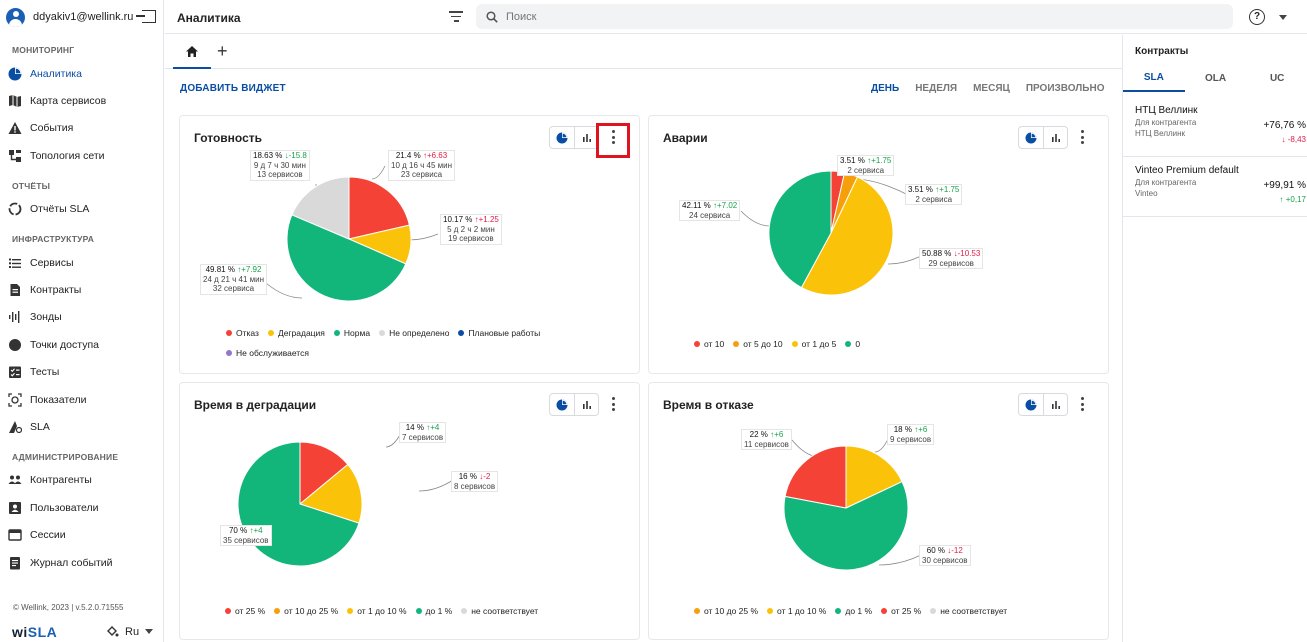 Image resolution: width=1307 pixels, height=642 pixels. I want to click on sidebar-section-title: МОНИТОРИНГ, so click(43, 50).